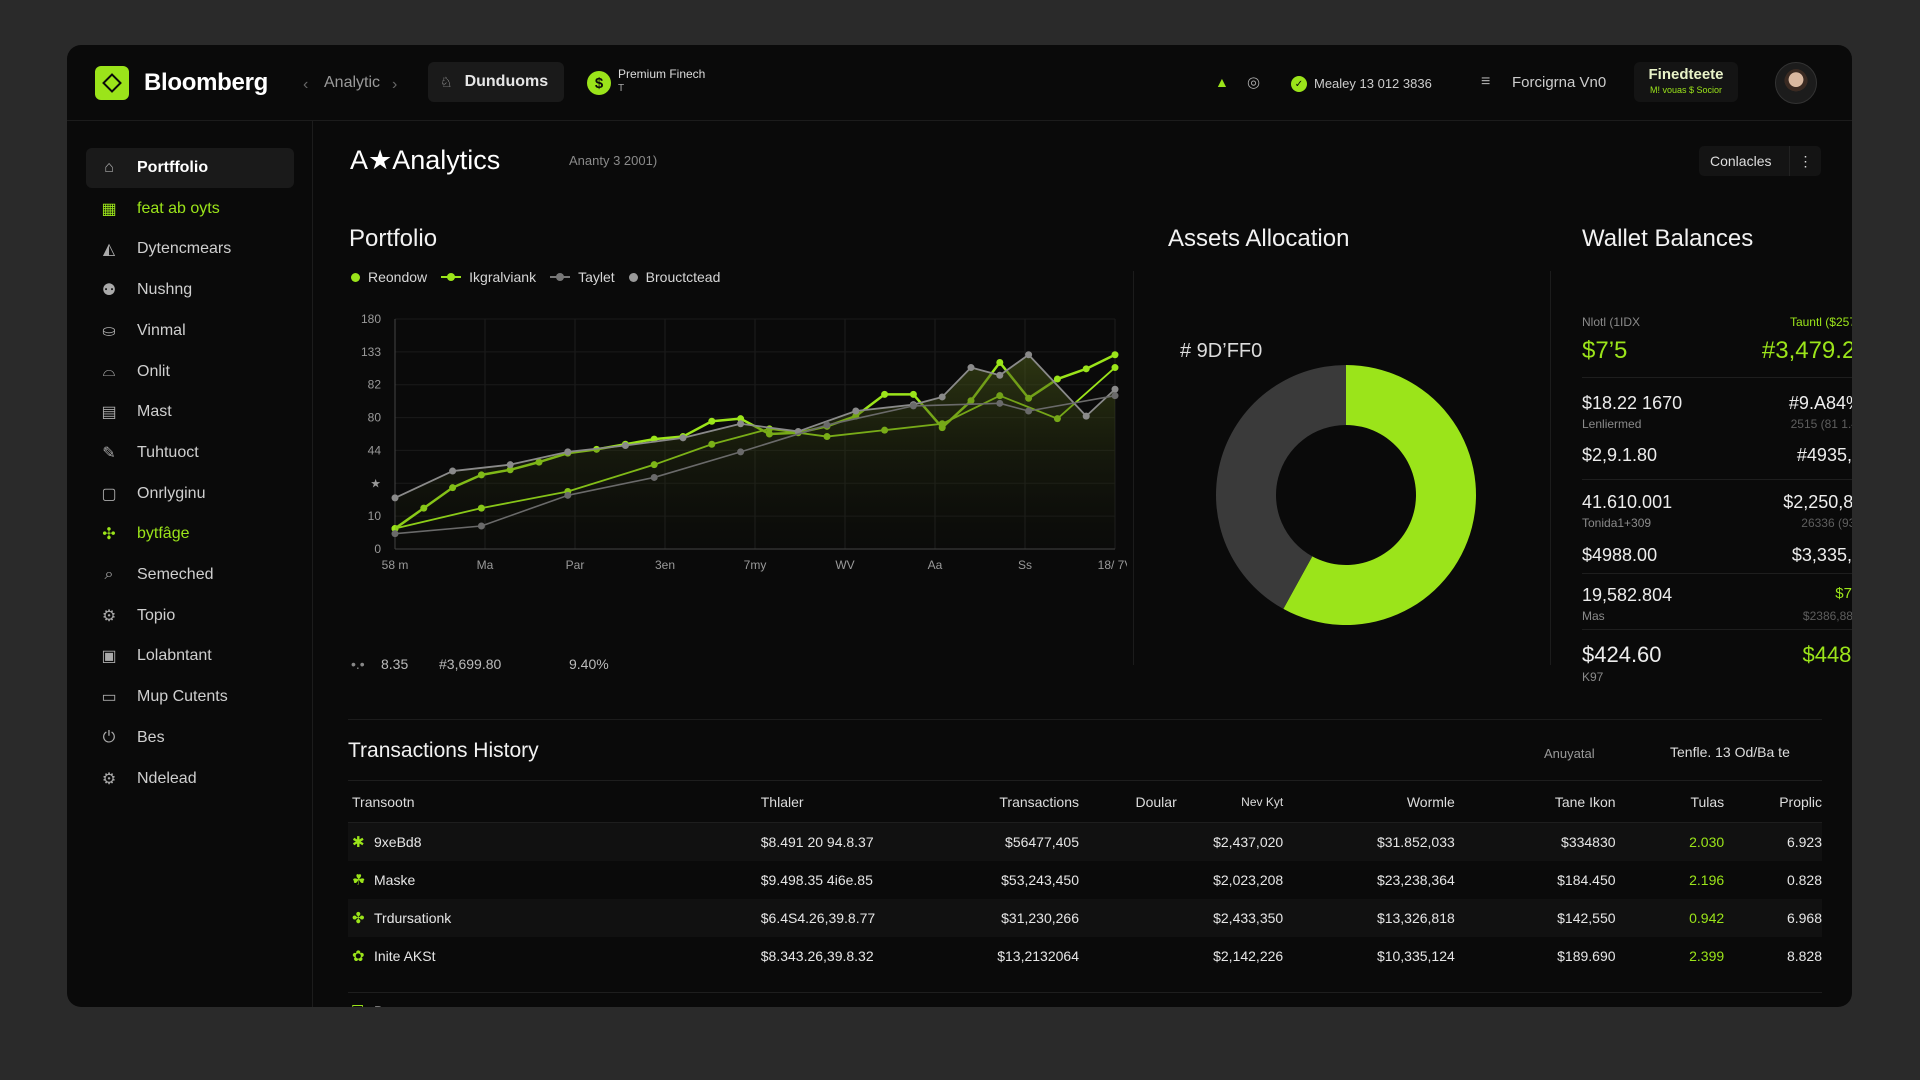  I want to click on row-name: 9xeBd8, so click(398, 841).